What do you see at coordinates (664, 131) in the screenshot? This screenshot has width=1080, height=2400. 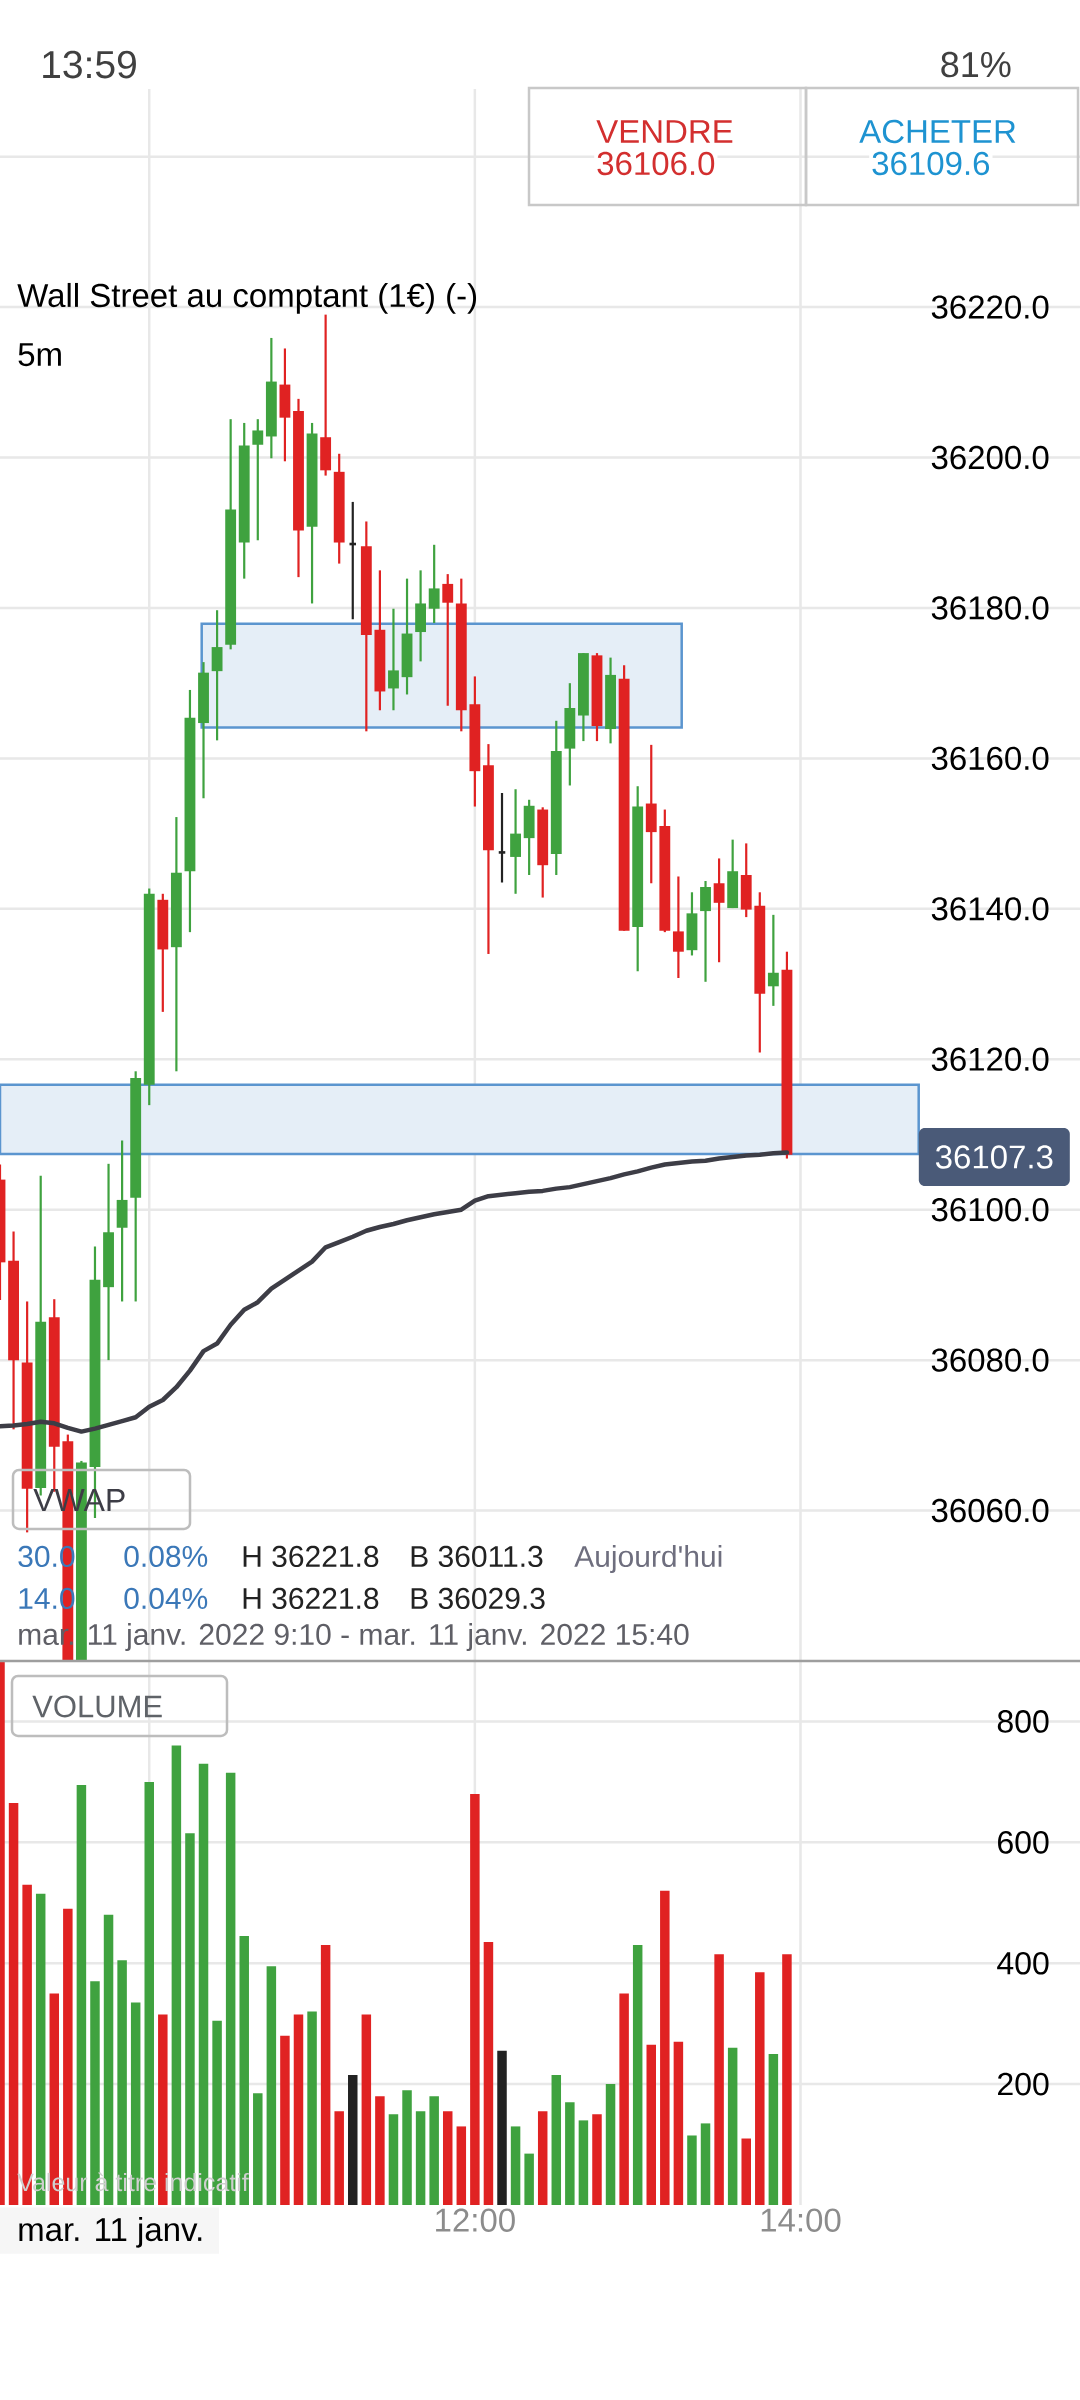 I see `annotation: VENDRE` at bounding box center [664, 131].